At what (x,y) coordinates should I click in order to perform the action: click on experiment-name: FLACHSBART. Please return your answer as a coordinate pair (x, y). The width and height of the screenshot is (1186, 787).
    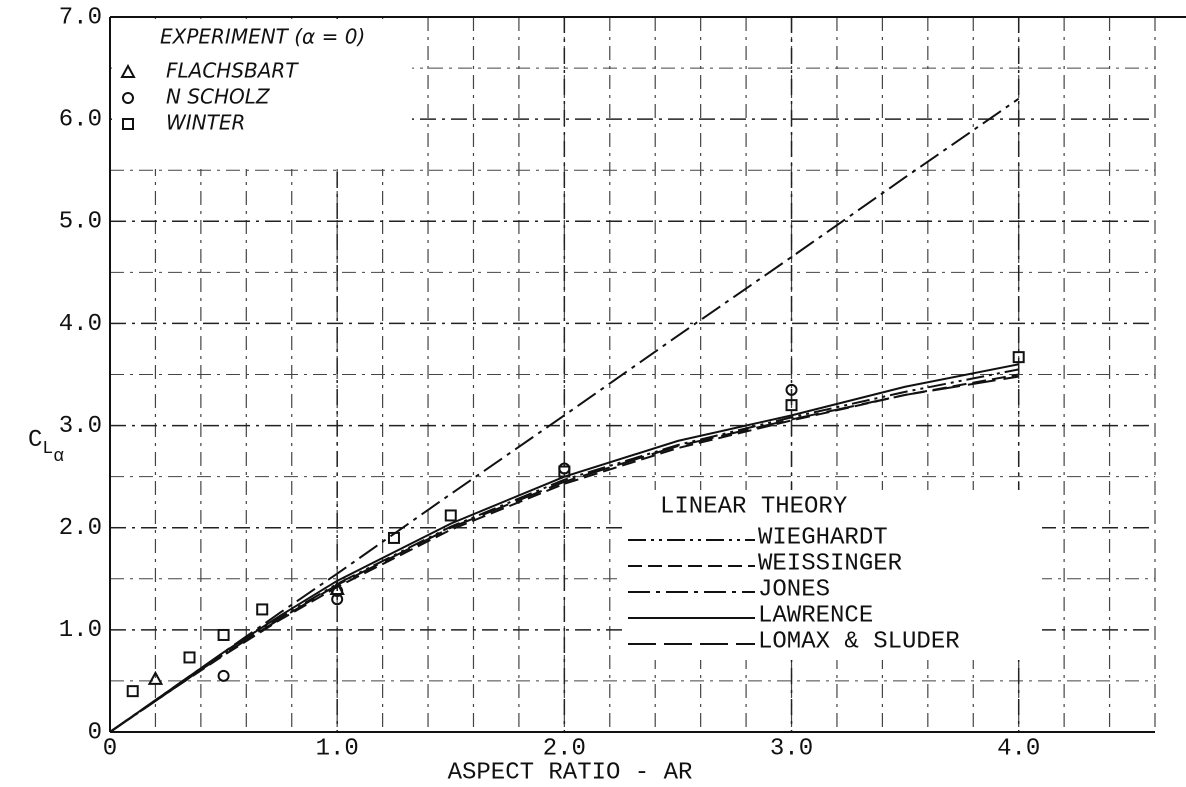
    Looking at the image, I should click on (232, 71).